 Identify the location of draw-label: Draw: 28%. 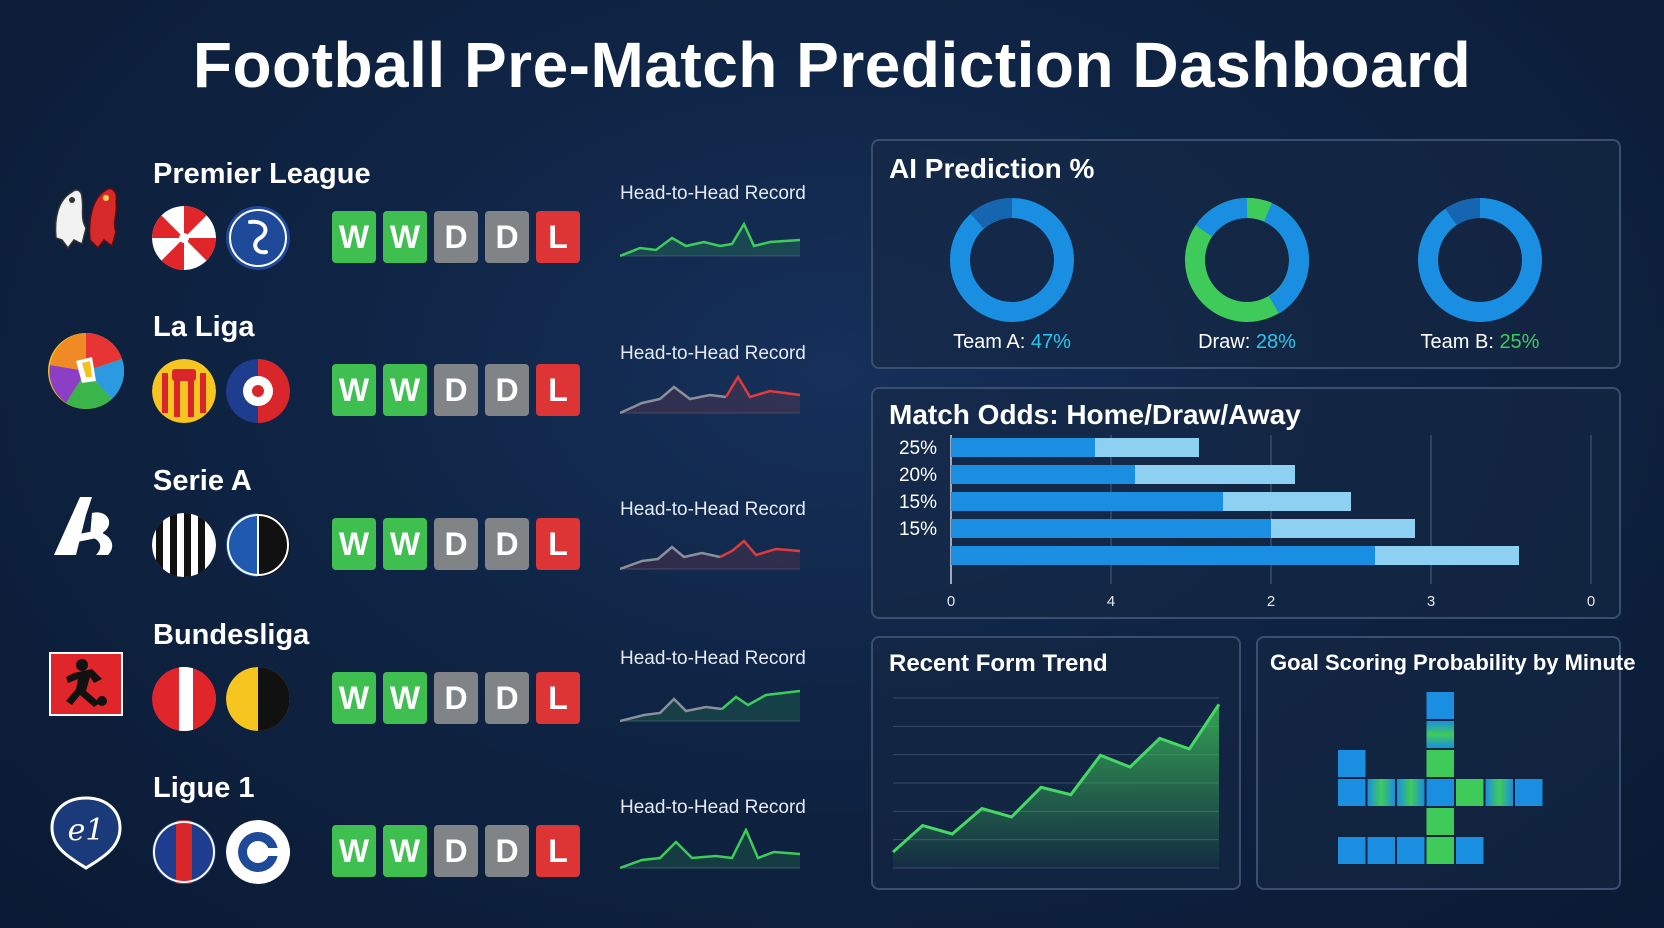
(1247, 342).